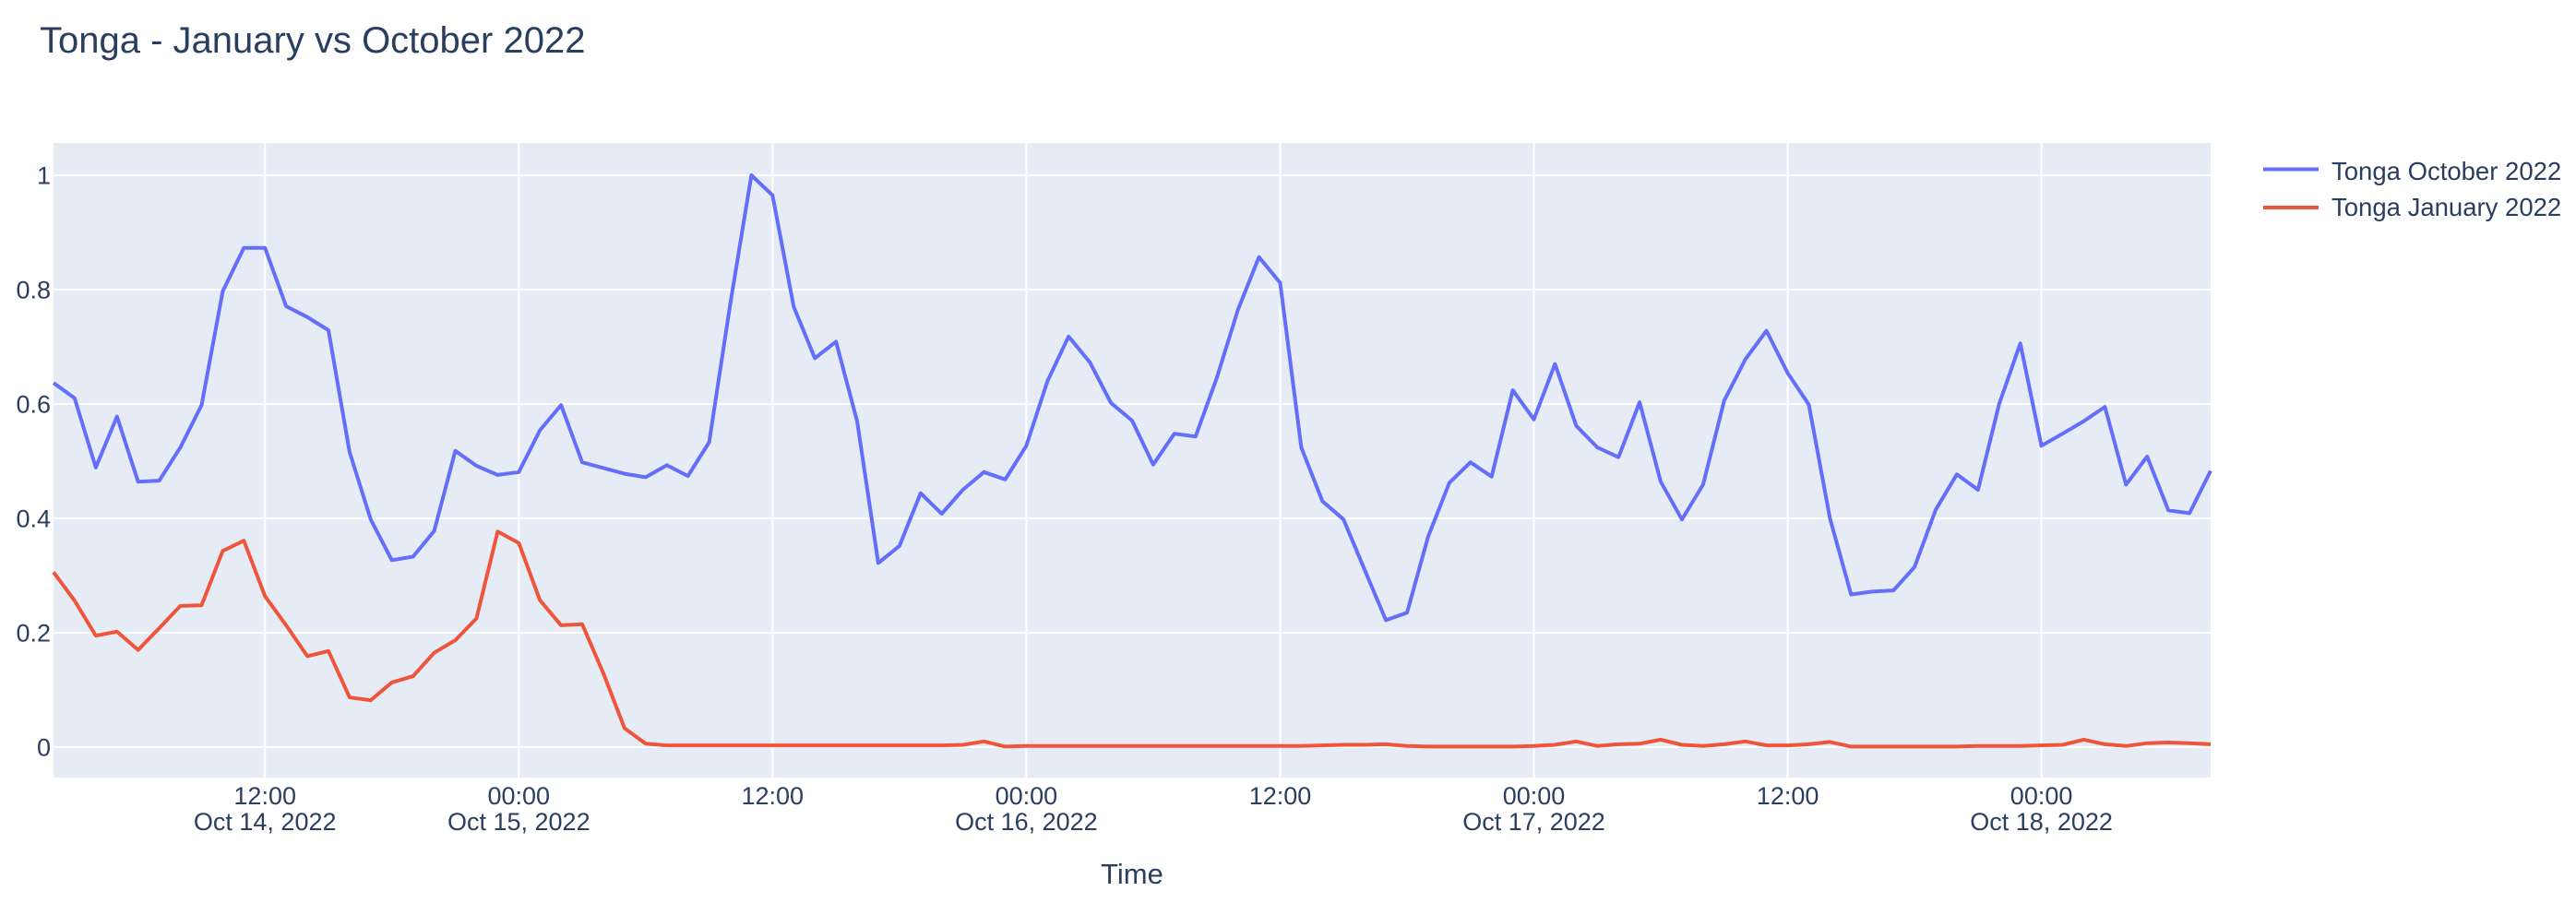  Describe the element at coordinates (44, 176) in the screenshot. I see `svg-text: 1` at that location.